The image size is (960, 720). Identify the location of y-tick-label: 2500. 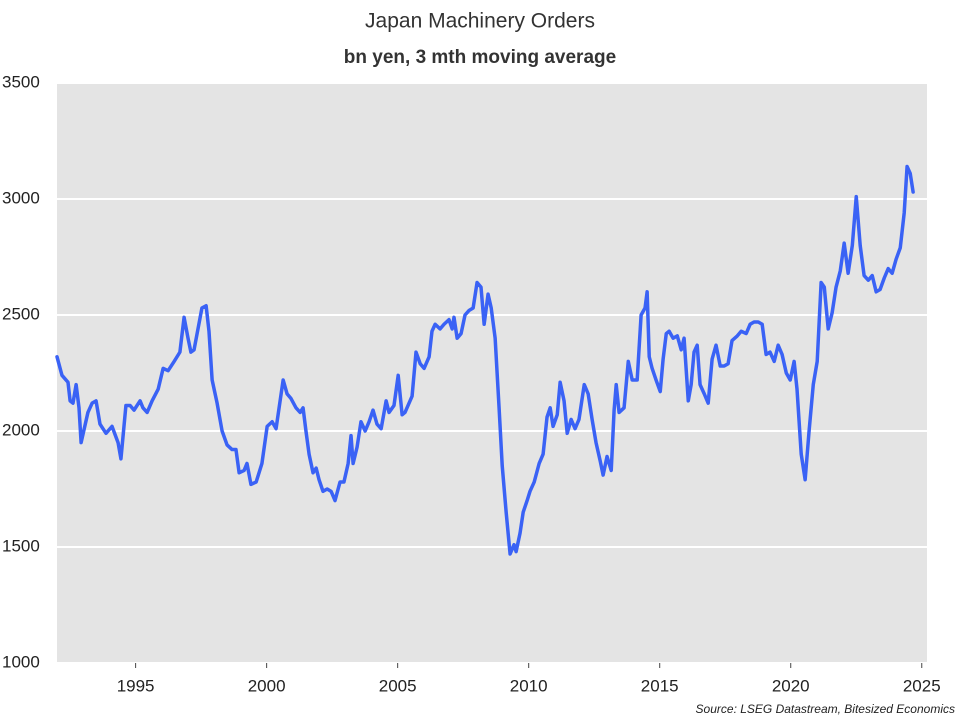
(21, 313).